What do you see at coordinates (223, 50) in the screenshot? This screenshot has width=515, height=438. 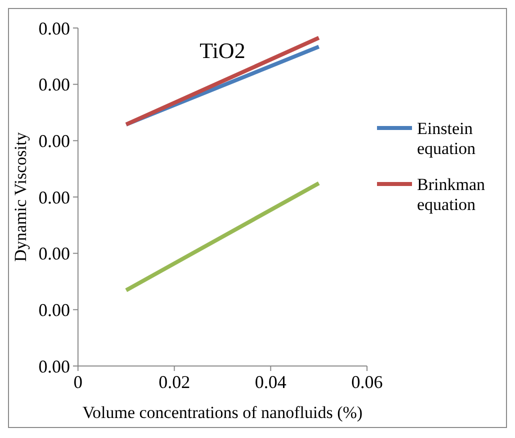 I see `chart-title: TiO2` at bounding box center [223, 50].